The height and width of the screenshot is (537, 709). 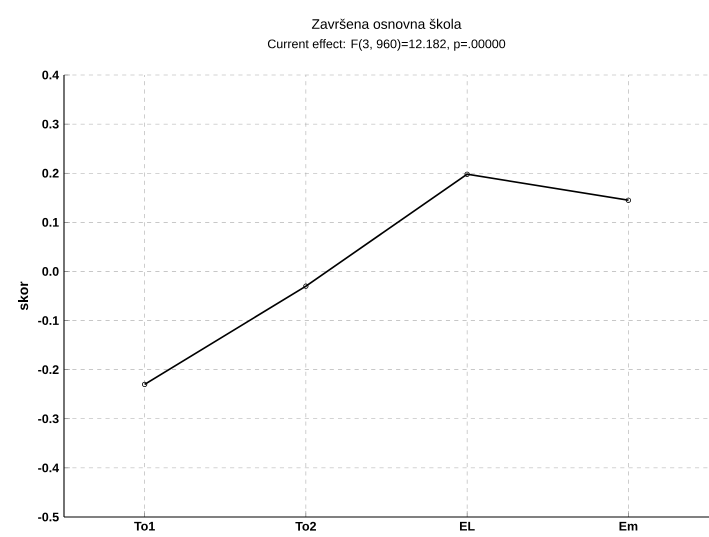 I want to click on y-axis-title: skor, so click(x=23, y=296).